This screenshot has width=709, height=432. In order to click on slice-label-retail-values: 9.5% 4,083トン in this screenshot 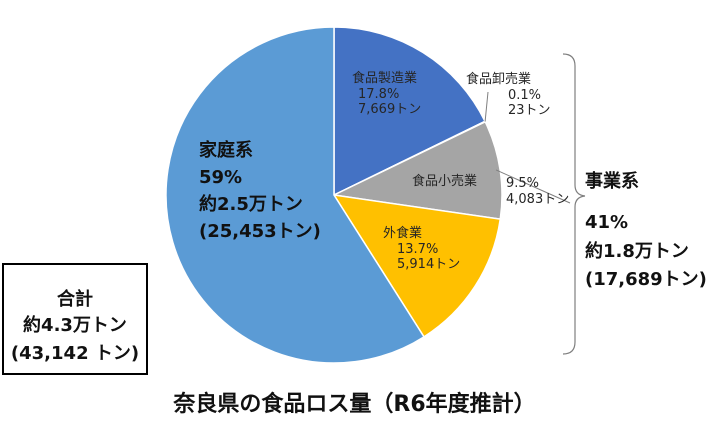, I will do `click(537, 191)`.